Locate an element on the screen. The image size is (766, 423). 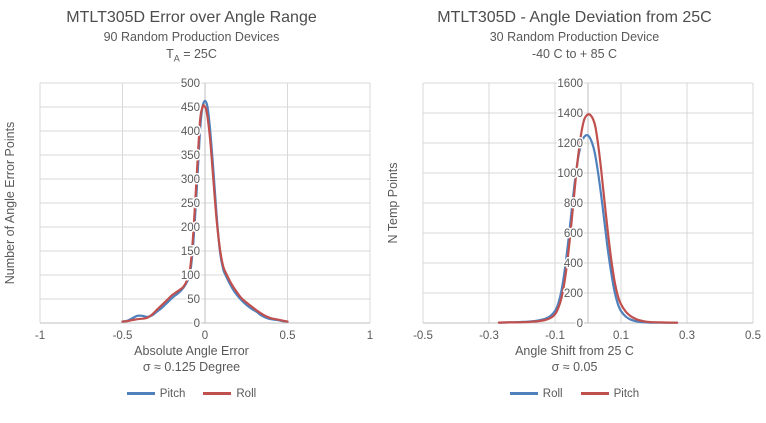
y-tick-label: 600 is located at coordinates (573, 234).